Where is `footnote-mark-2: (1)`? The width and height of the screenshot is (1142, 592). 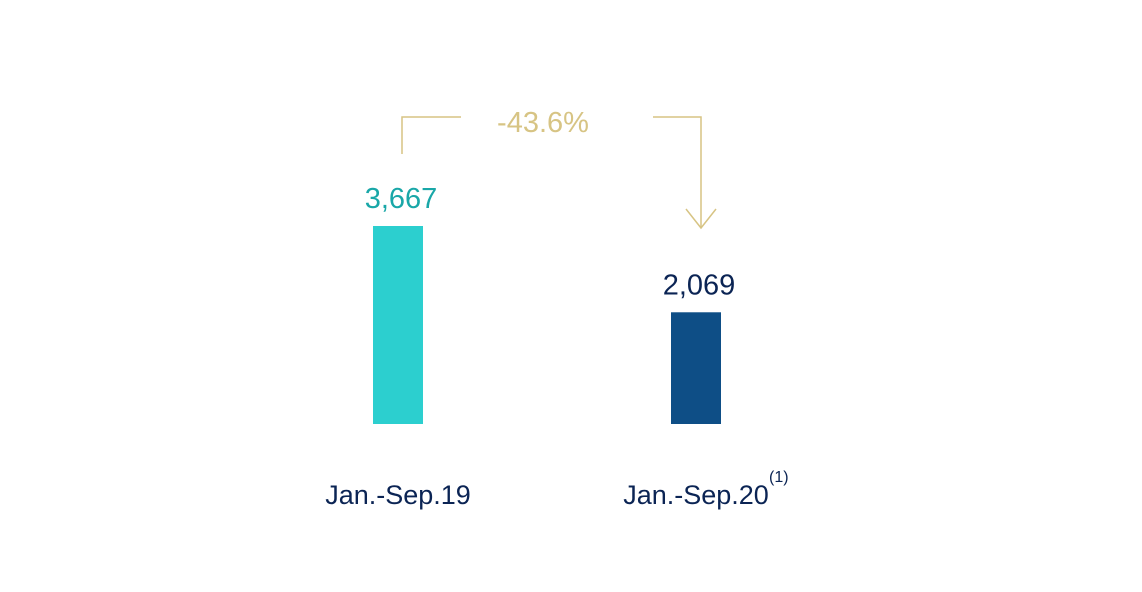 footnote-mark-2: (1) is located at coordinates (779, 477).